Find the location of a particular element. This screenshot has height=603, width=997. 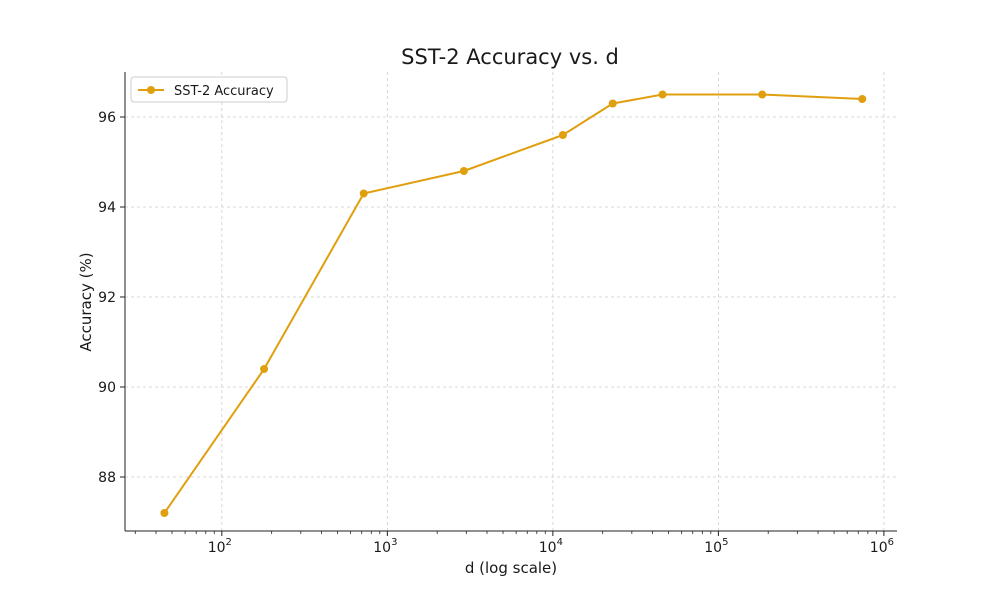

x-tick-label: 10³ is located at coordinates (385, 546).